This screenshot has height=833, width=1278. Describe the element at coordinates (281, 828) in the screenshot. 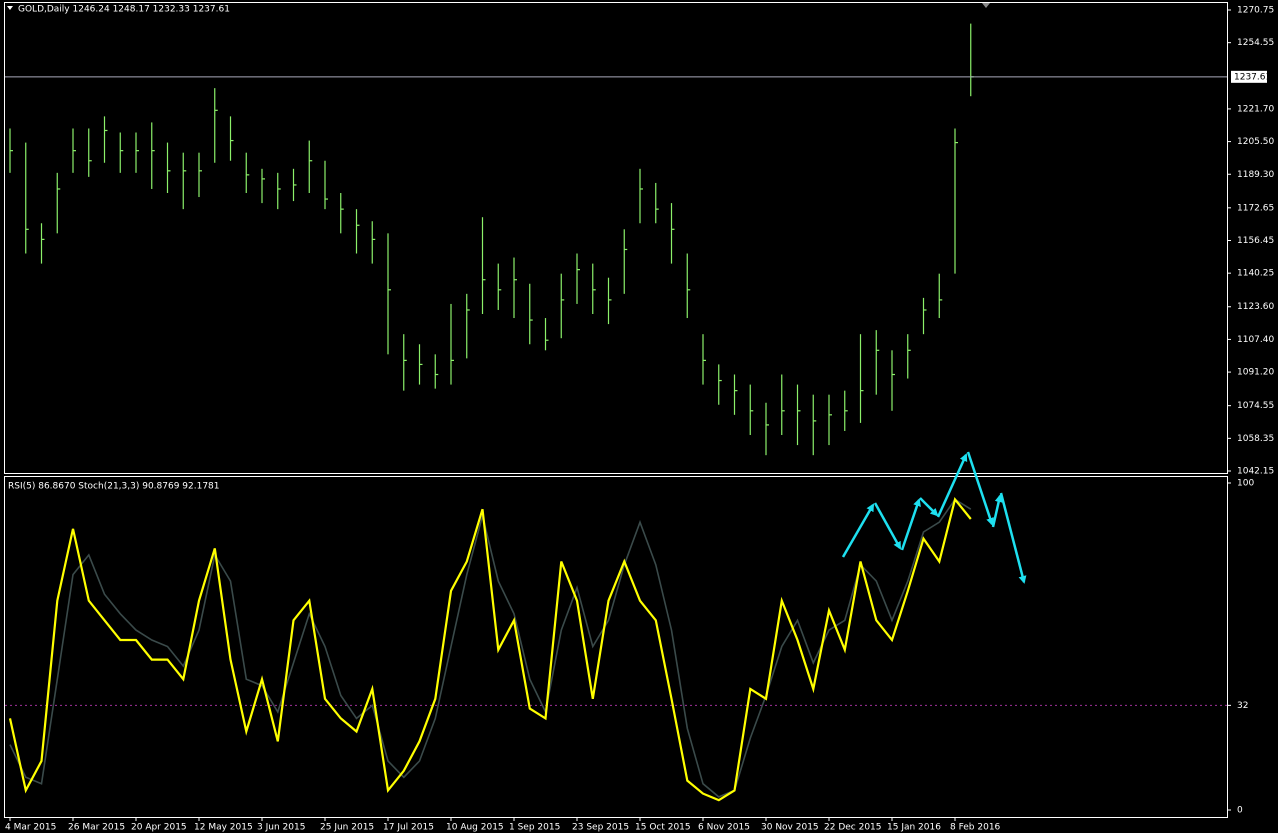

I see `x-tick-label: 3 Jun 2015` at that location.